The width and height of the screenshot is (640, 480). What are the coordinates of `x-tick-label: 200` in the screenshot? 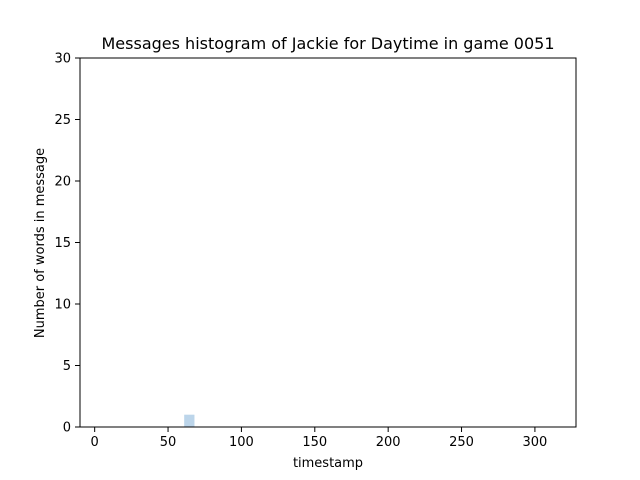 It's located at (388, 442).